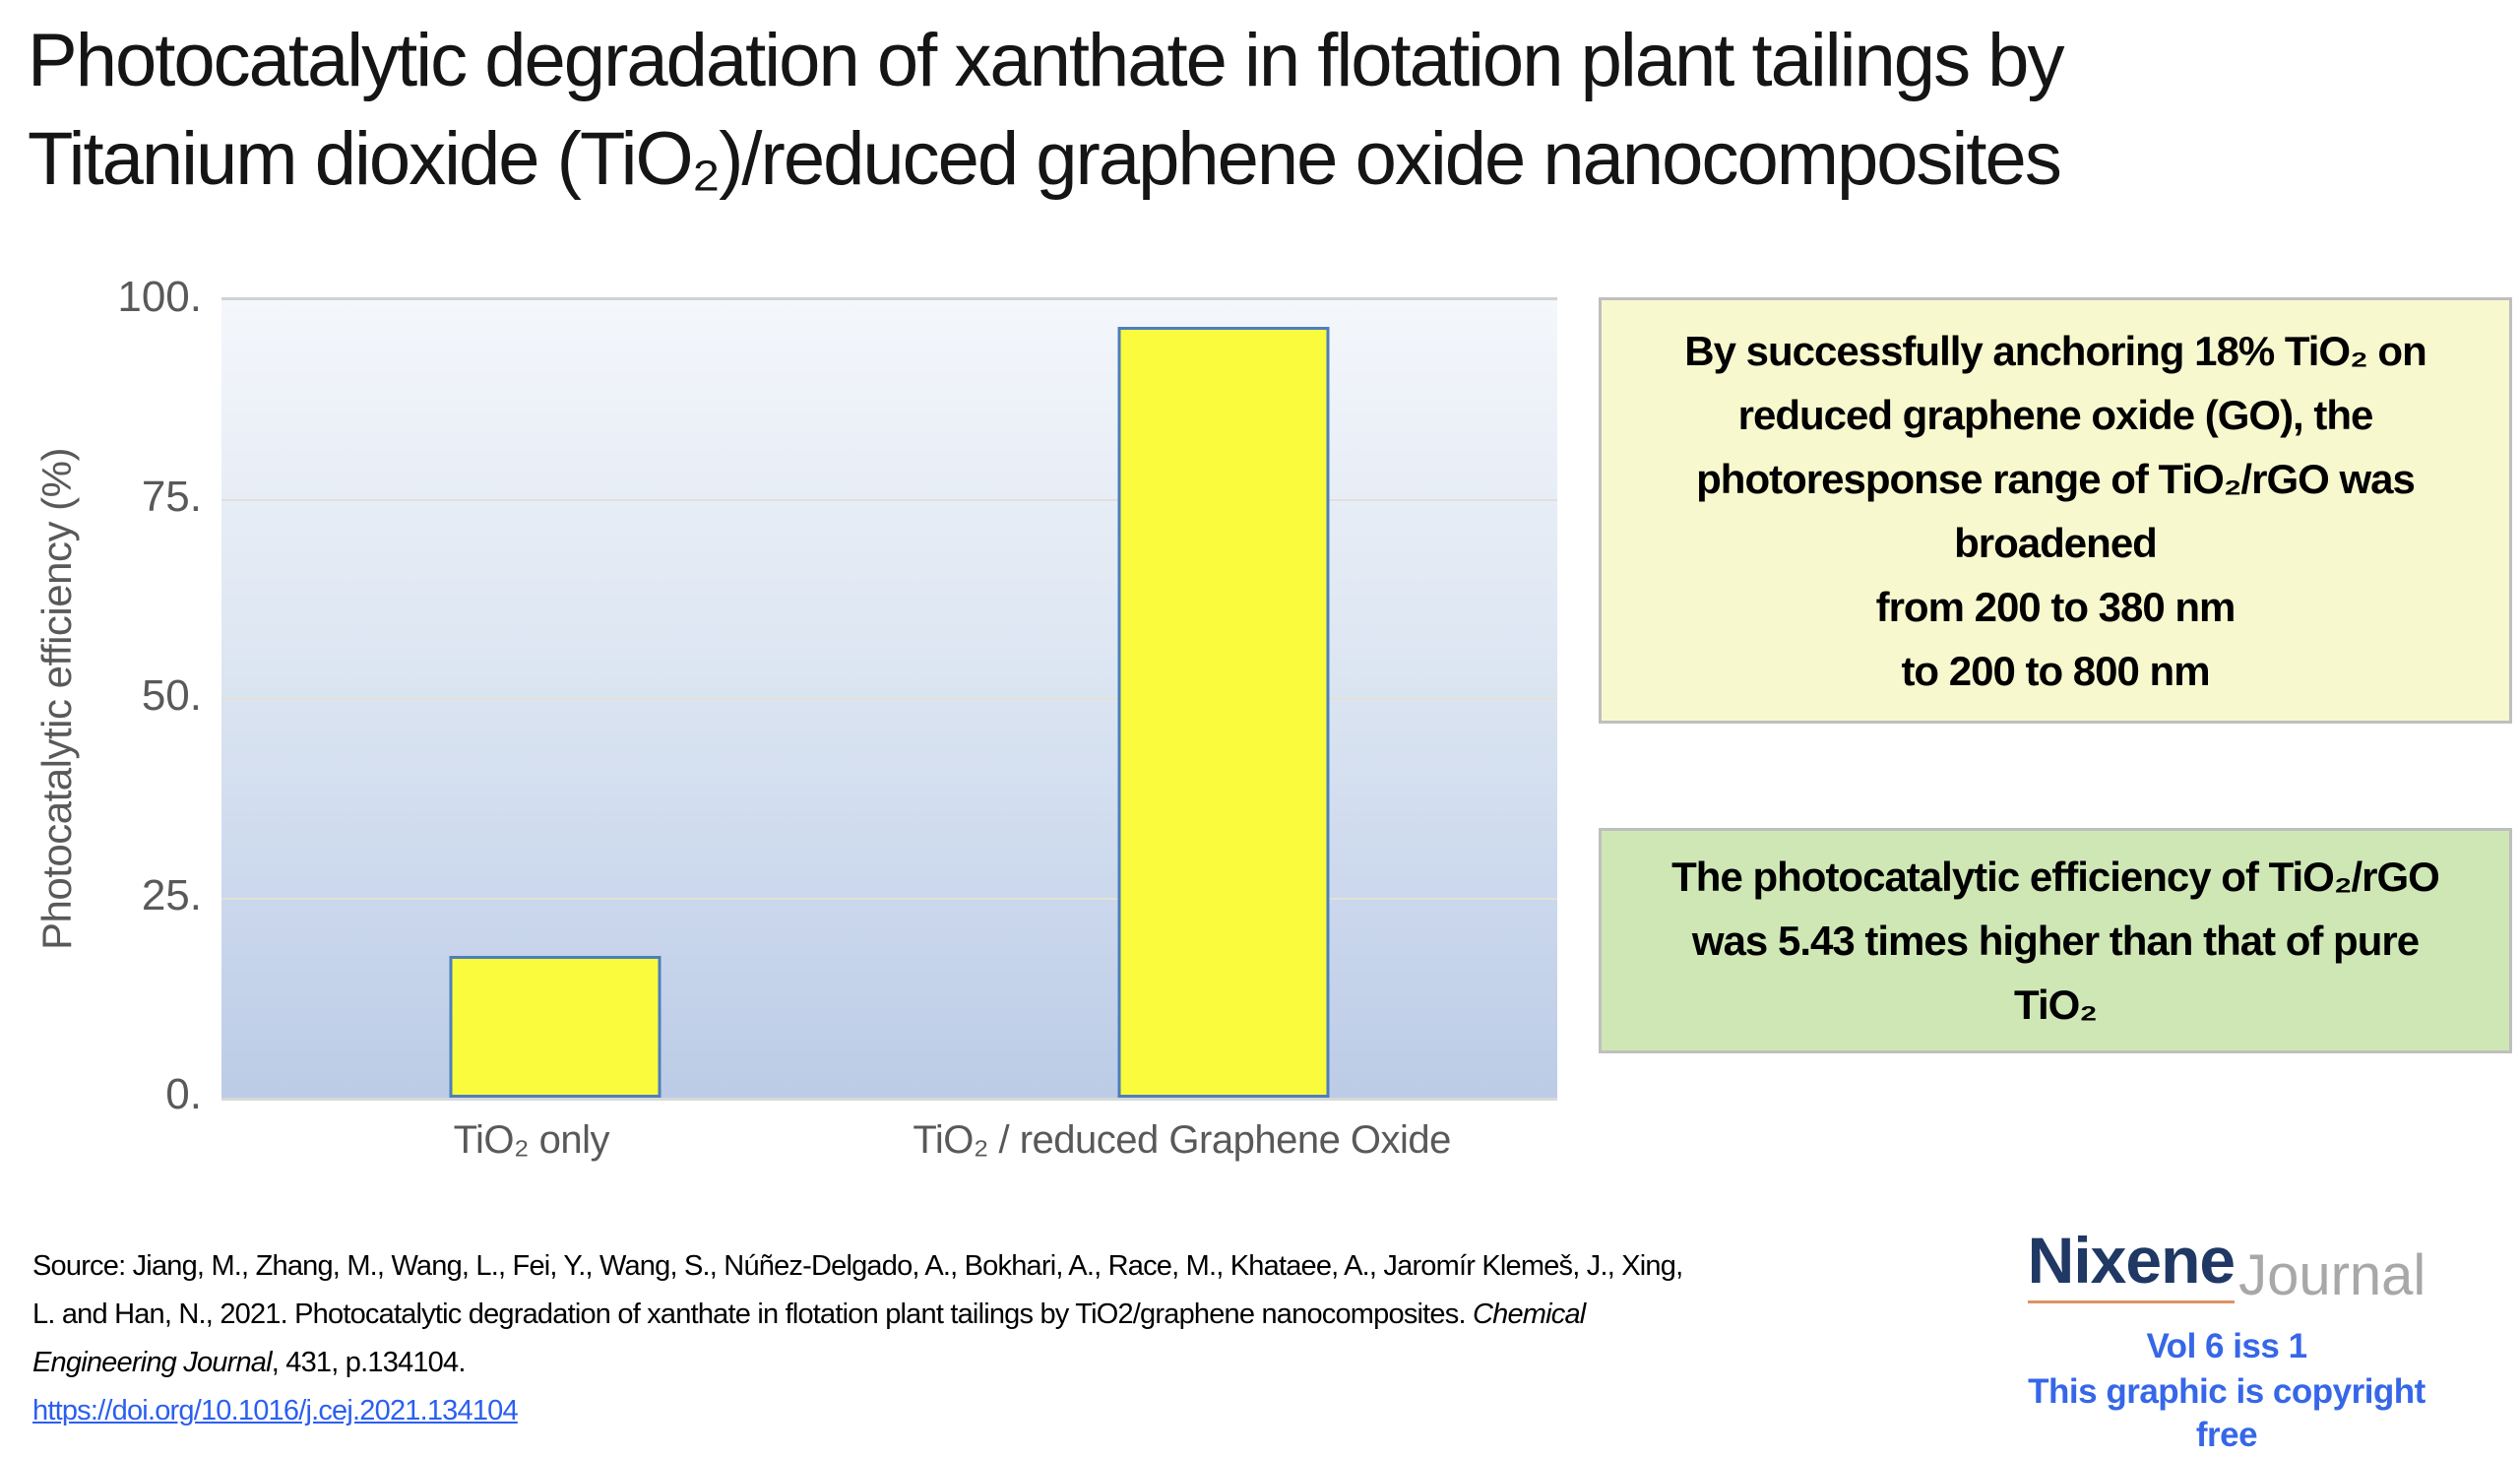  What do you see at coordinates (2056, 1005) in the screenshot?
I see `callout-line: TiO₂` at bounding box center [2056, 1005].